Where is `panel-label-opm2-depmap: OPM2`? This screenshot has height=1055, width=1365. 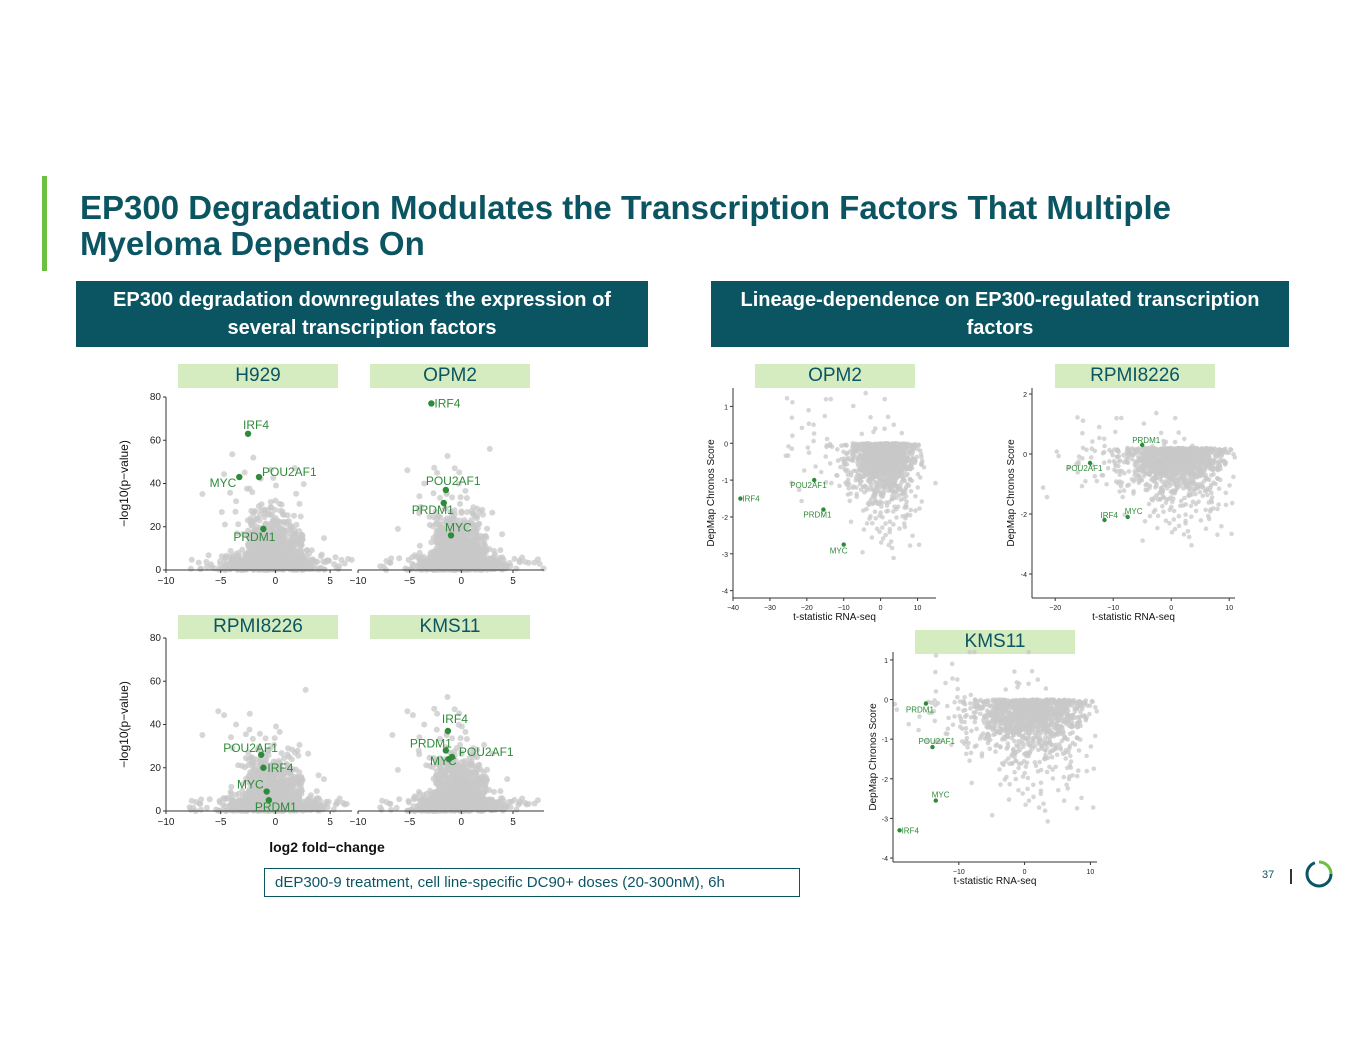
panel-label-opm2-depmap: OPM2 is located at coordinates (835, 376).